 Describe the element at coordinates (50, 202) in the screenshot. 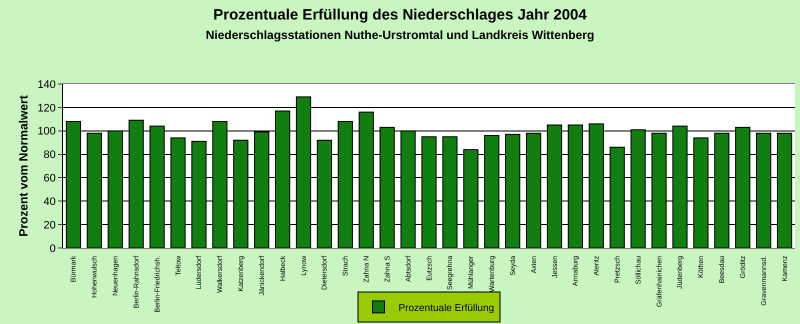

I see `y-tick-label: 40` at that location.